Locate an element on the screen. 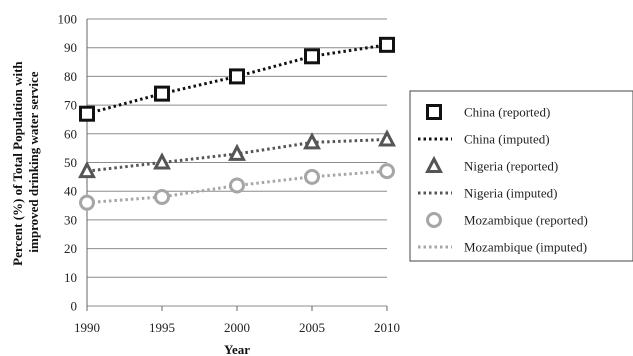 This screenshot has height=356, width=633. mozambique-point-2000 is located at coordinates (237, 185).